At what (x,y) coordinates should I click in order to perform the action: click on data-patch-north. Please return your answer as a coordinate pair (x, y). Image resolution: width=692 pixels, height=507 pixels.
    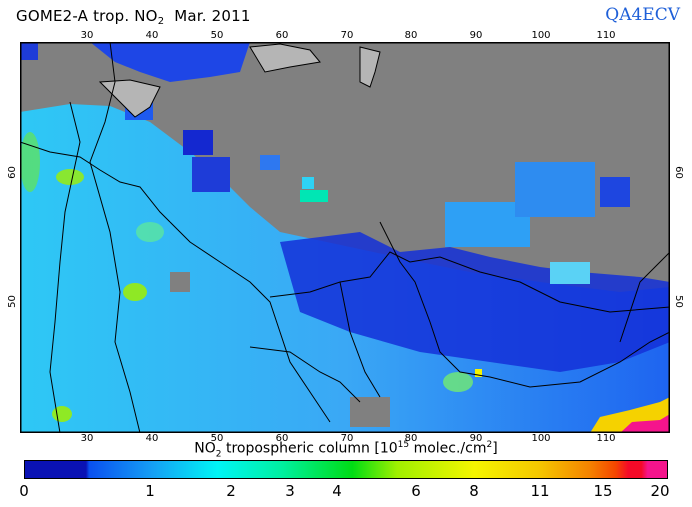
    Looking at the image, I should click on (170, 62).